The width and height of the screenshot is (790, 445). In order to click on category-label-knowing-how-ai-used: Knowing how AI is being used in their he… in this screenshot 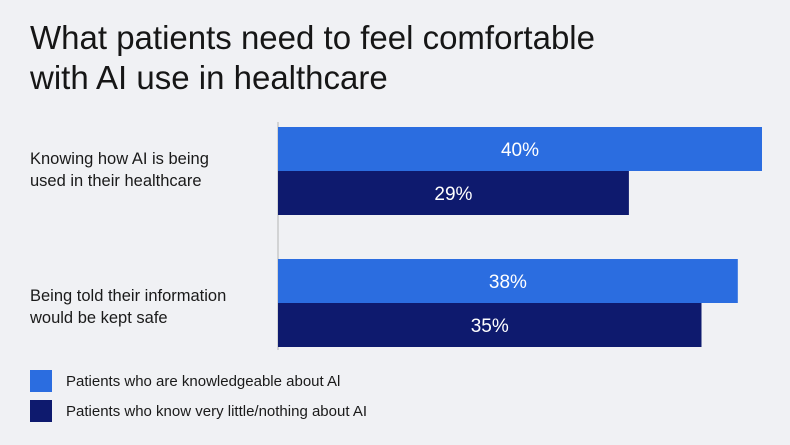, I will do `click(150, 170)`.